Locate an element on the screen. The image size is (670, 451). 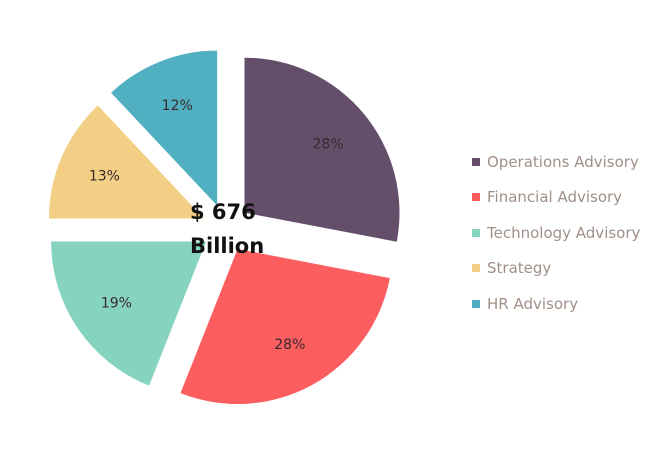
legend-item: Technology Advisory is located at coordinates (556, 233).